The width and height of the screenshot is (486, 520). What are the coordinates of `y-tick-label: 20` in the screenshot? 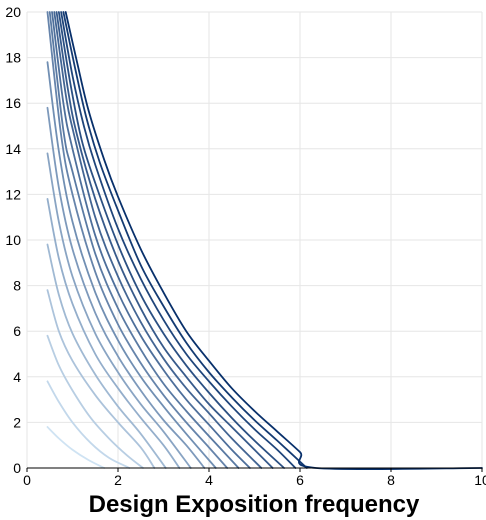 It's located at (13, 12).